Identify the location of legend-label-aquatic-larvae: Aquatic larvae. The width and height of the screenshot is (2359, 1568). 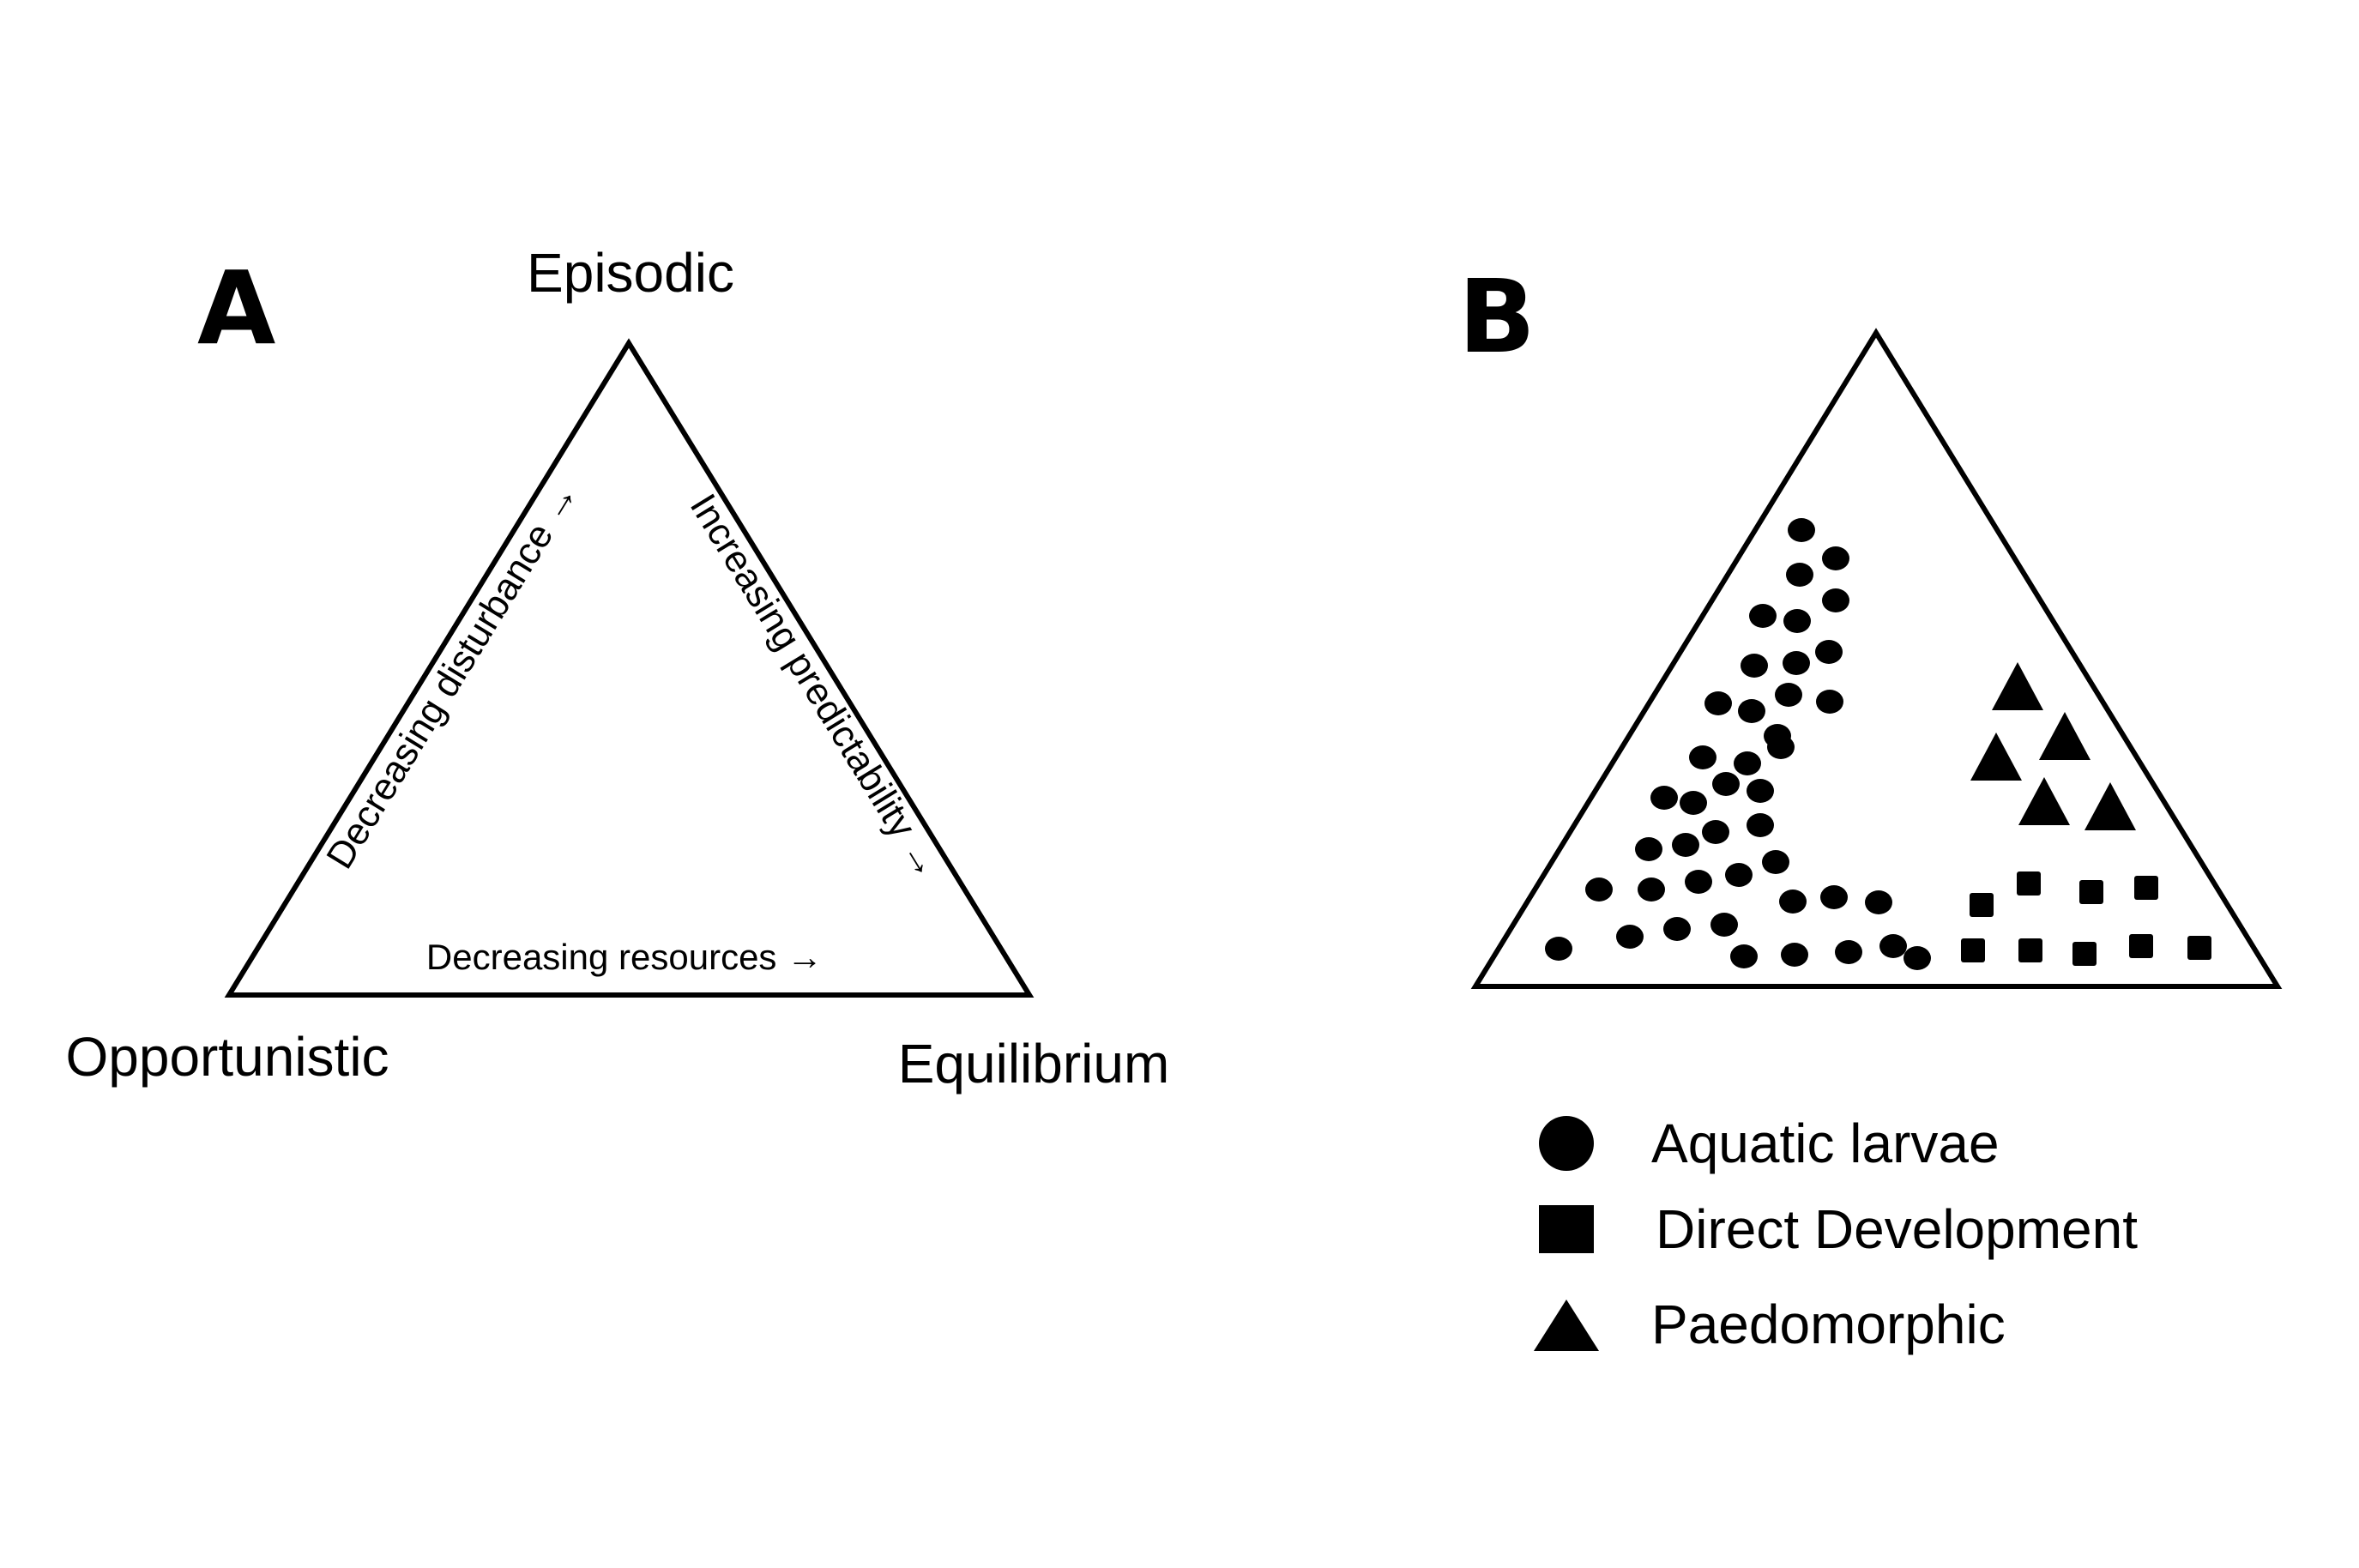
(1826, 1144).